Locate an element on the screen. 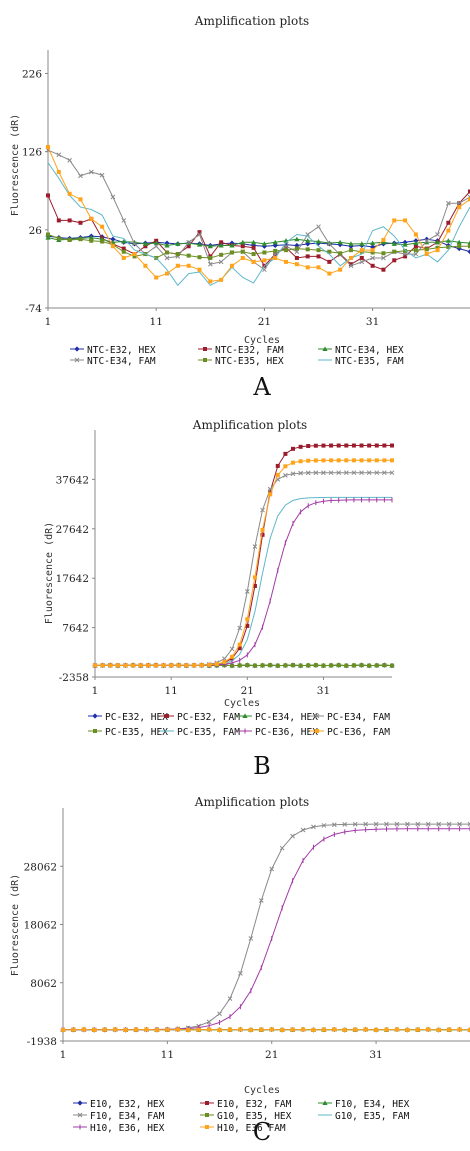 Image resolution: width=470 pixels, height=1151 pixels. legend-item: PC-E32, HEX is located at coordinates (128, 717).